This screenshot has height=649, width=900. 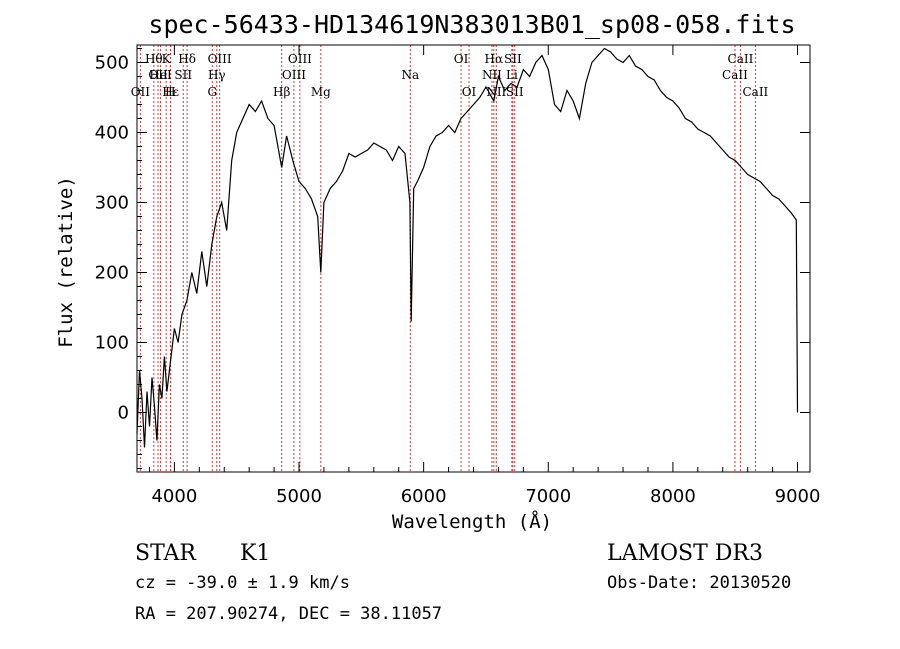 I want to click on line-marker-label: H, so click(x=170, y=92).